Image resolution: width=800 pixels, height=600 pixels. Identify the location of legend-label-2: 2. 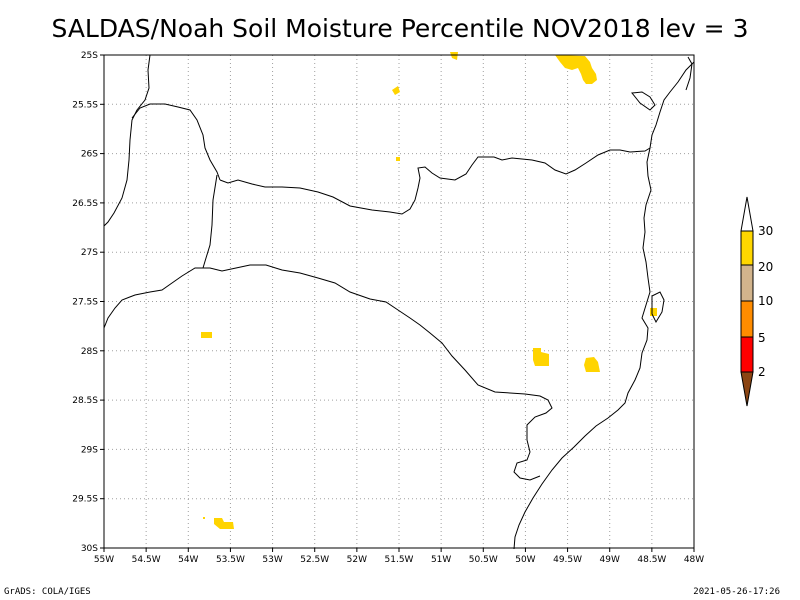
(762, 372).